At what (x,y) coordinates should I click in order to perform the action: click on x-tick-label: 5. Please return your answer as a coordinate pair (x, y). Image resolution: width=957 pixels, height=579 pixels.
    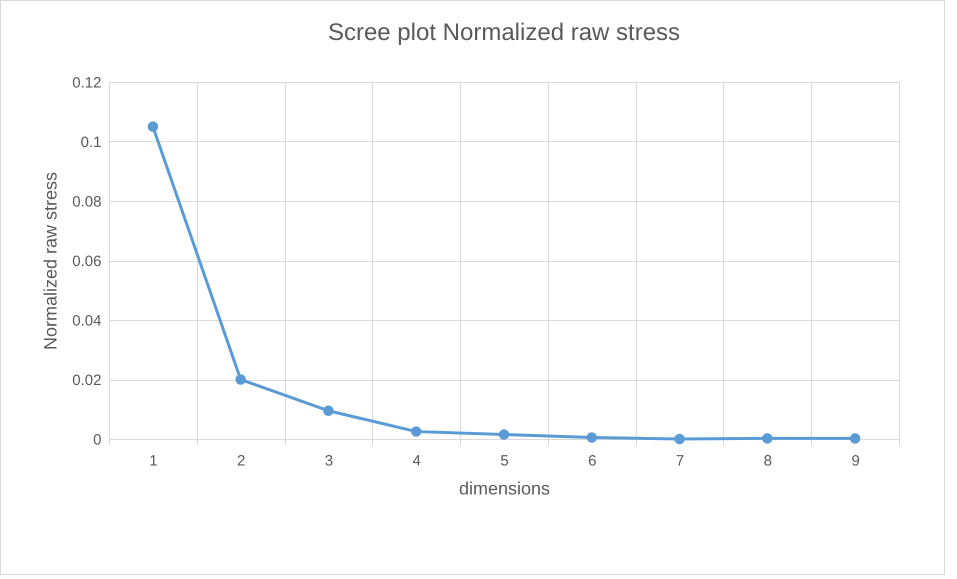
    Looking at the image, I should click on (504, 461).